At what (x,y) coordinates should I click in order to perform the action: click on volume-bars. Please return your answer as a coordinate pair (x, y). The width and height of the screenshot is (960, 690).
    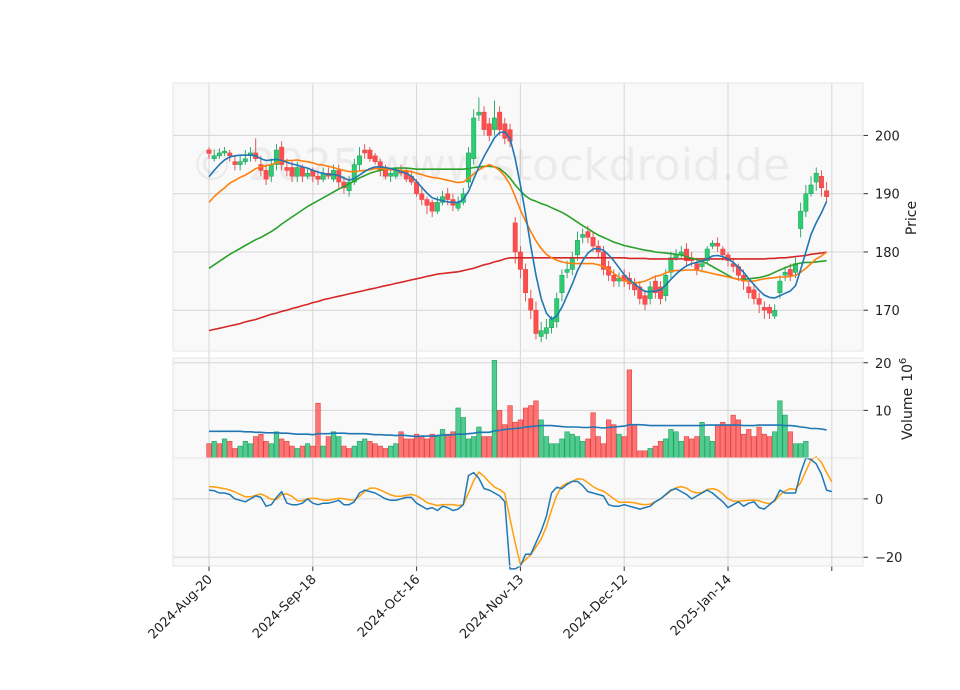
    Looking at the image, I should click on (507, 409).